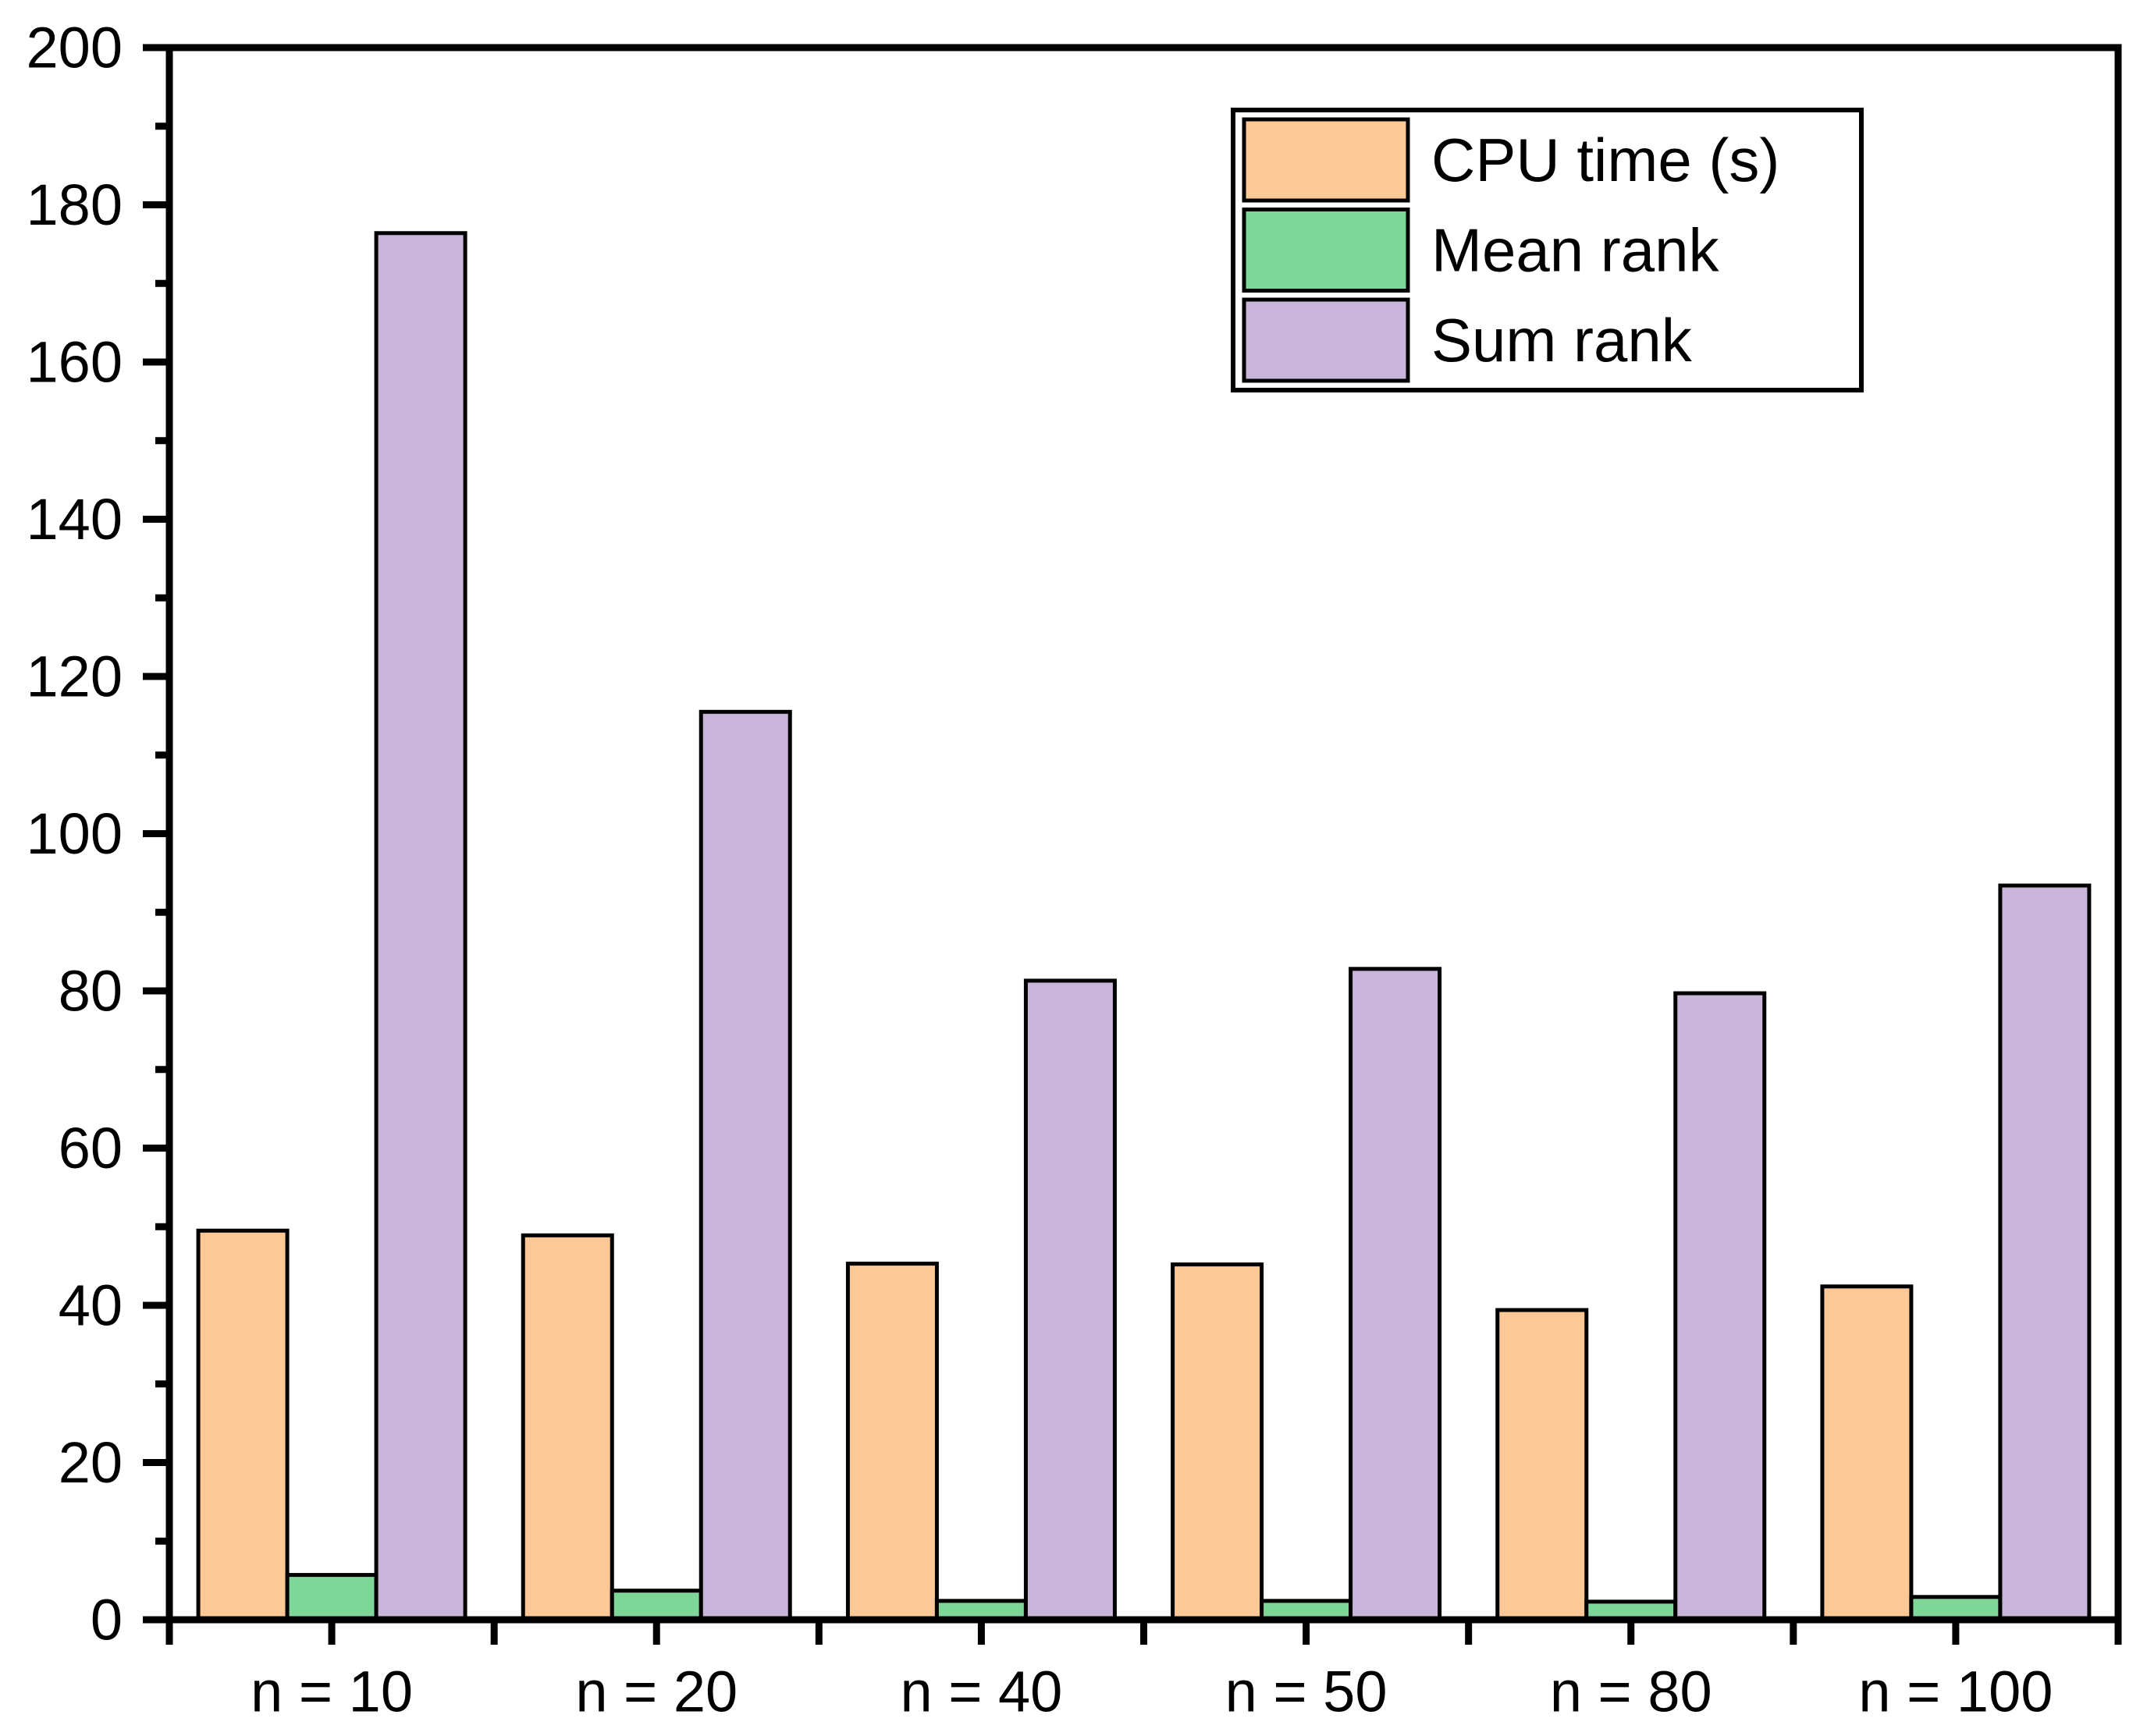 The height and width of the screenshot is (1736, 2147). I want to click on y-tick-label-60: 60, so click(91, 1148).